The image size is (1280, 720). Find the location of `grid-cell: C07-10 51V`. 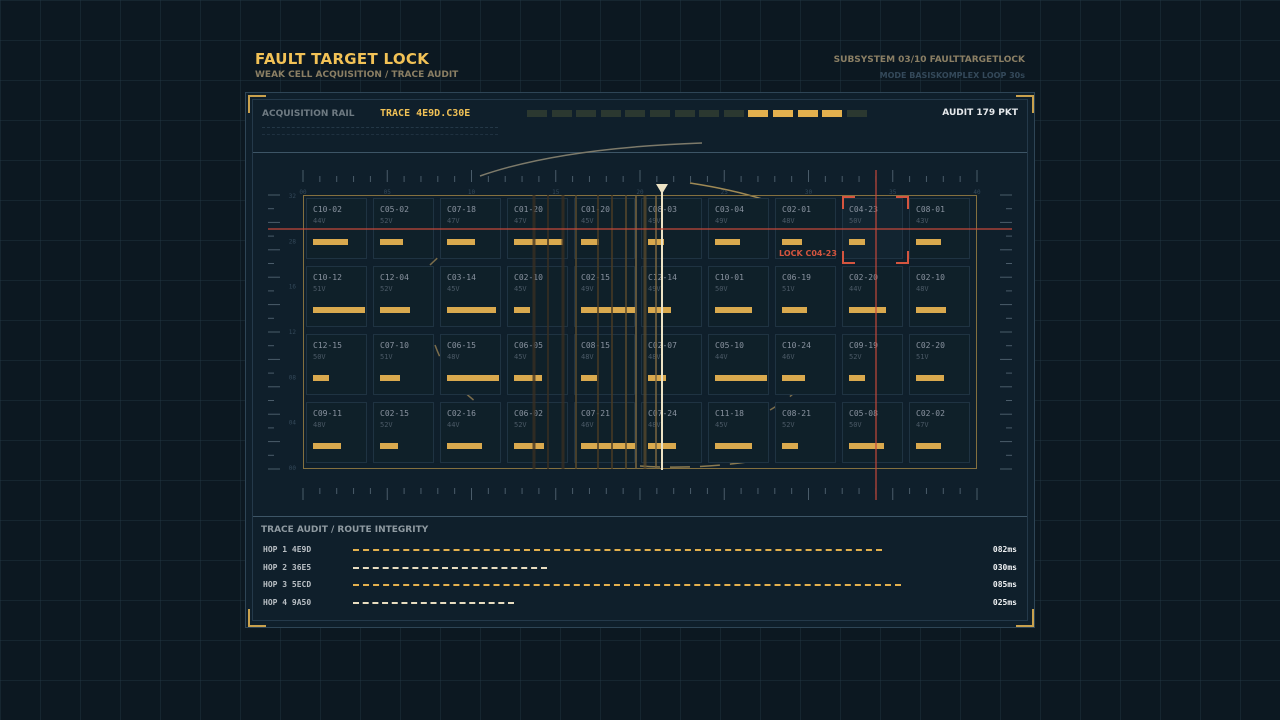

grid-cell: C07-10 51V is located at coordinates (403, 364).